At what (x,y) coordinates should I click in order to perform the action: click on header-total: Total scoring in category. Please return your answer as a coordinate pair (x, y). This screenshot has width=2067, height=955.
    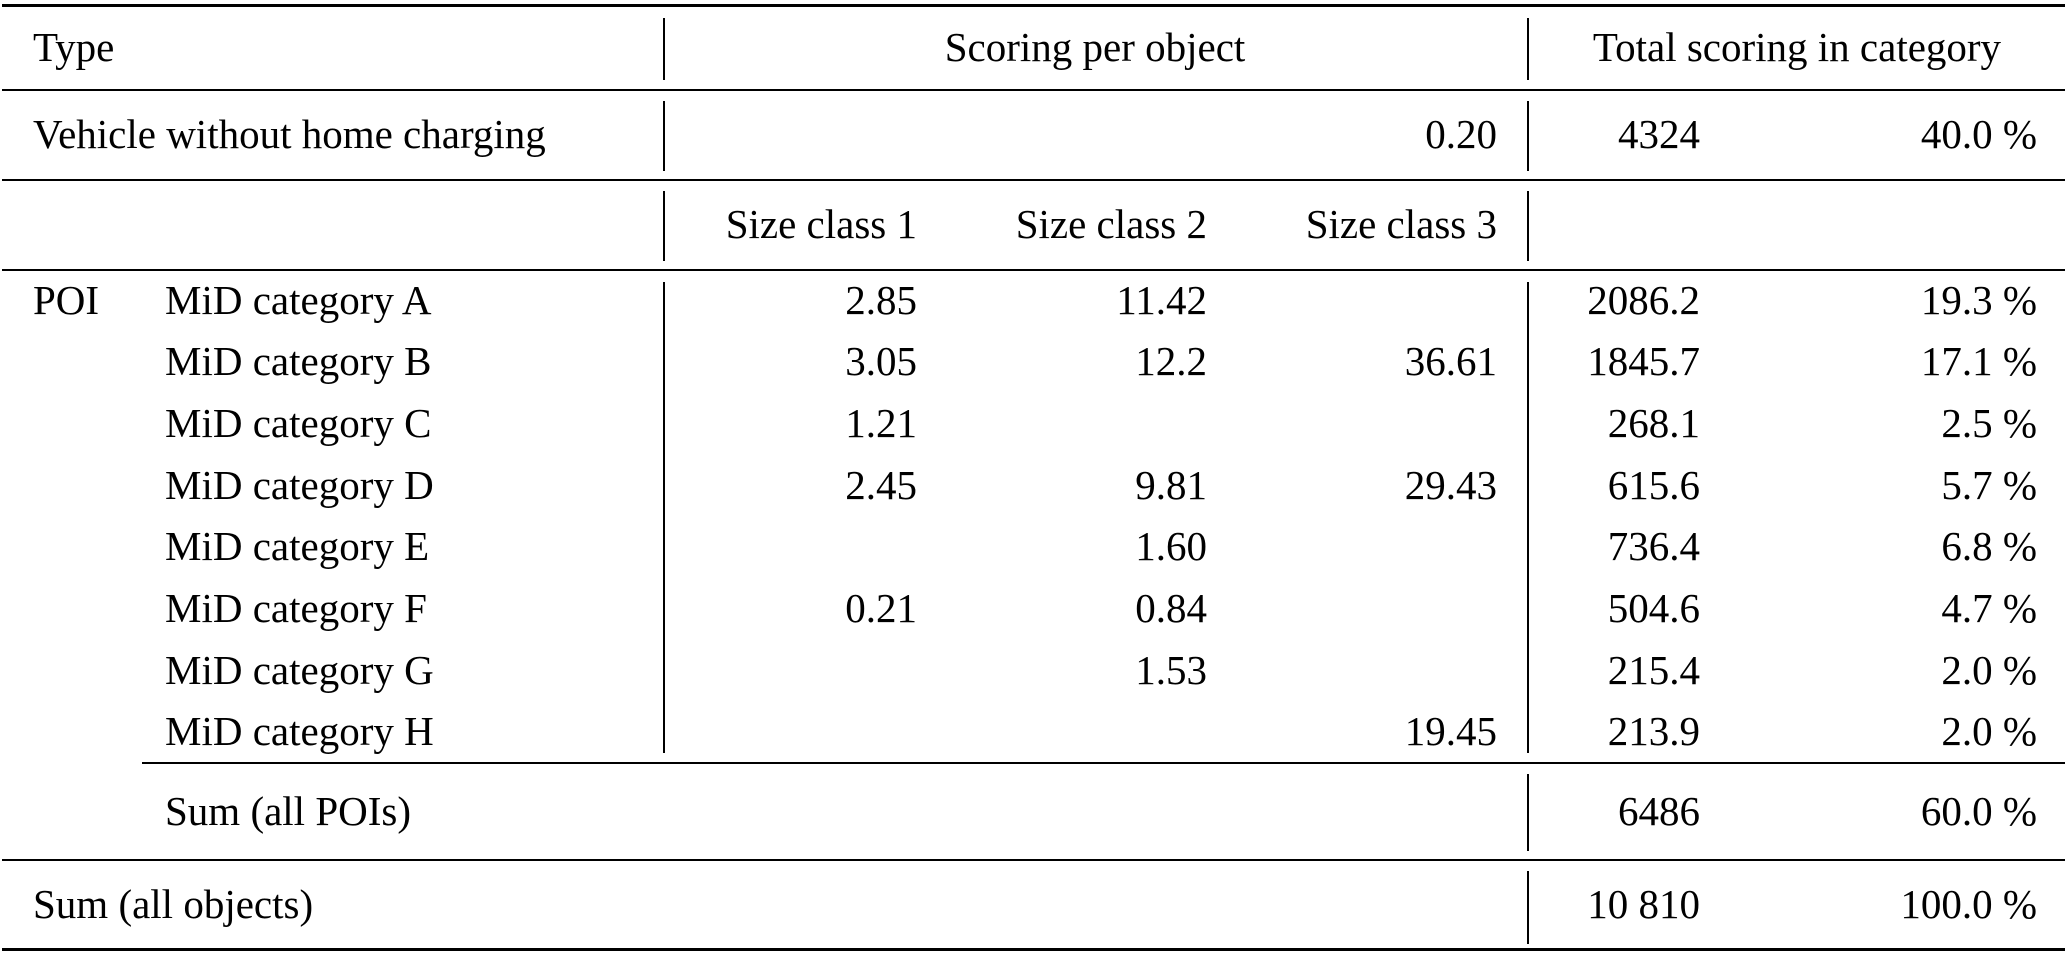
    Looking at the image, I should click on (1797, 46).